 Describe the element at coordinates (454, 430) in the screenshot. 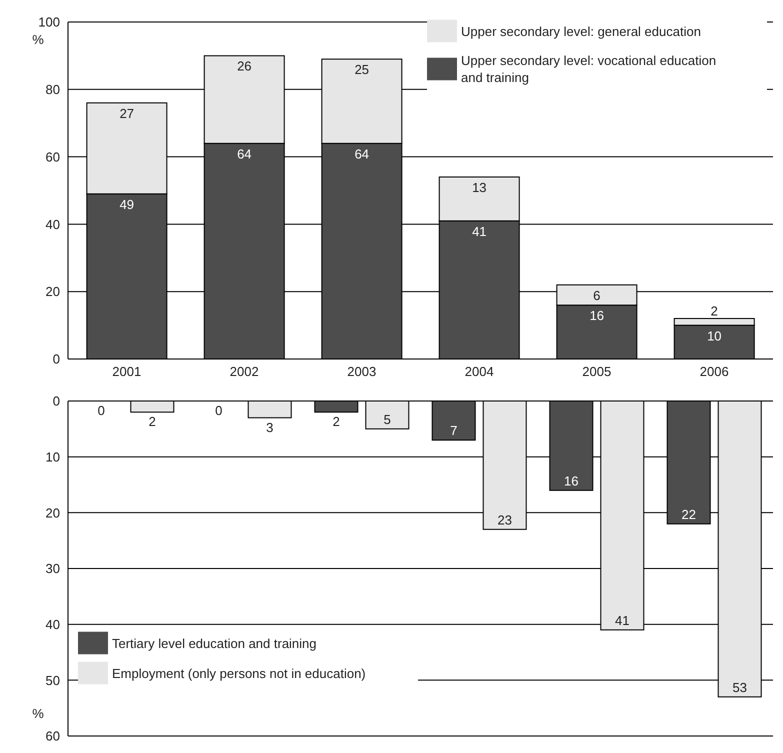

I see `data-label: 7` at that location.